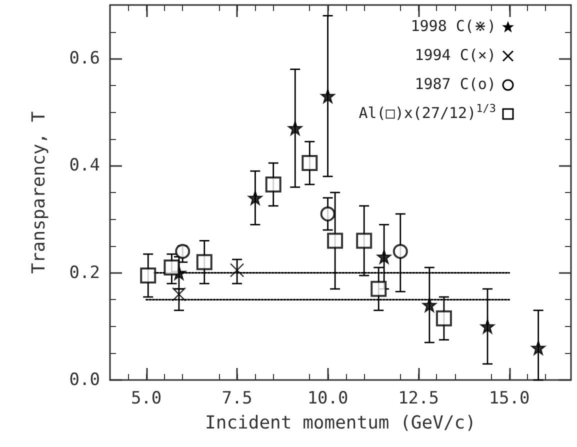 This screenshot has height=447, width=577. I want to click on x-tick-label: 5.0, so click(146, 398).